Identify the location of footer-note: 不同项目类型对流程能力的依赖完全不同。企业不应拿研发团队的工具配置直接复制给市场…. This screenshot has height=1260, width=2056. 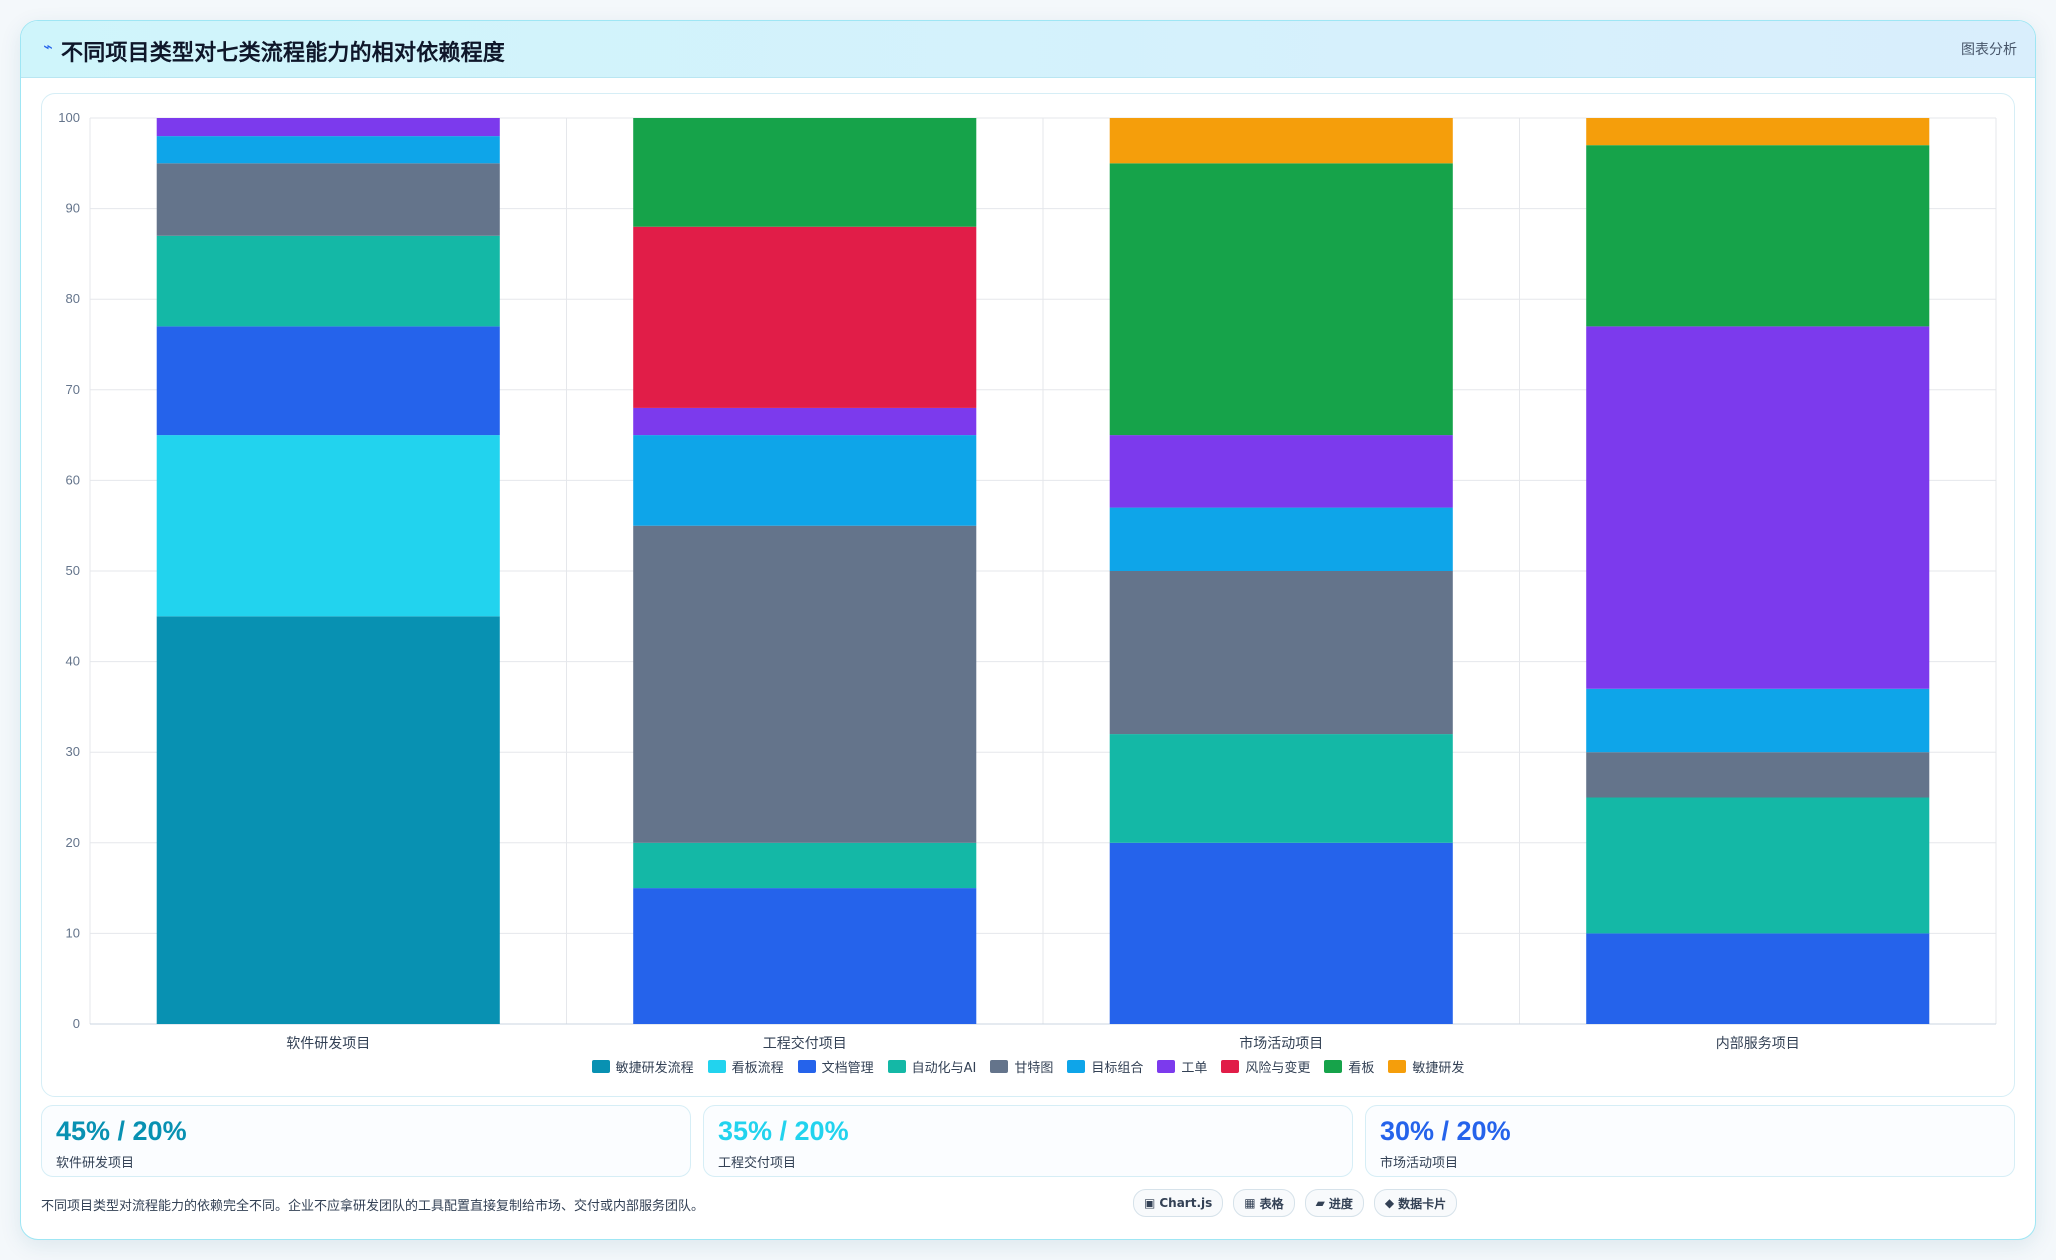
(373, 1206).